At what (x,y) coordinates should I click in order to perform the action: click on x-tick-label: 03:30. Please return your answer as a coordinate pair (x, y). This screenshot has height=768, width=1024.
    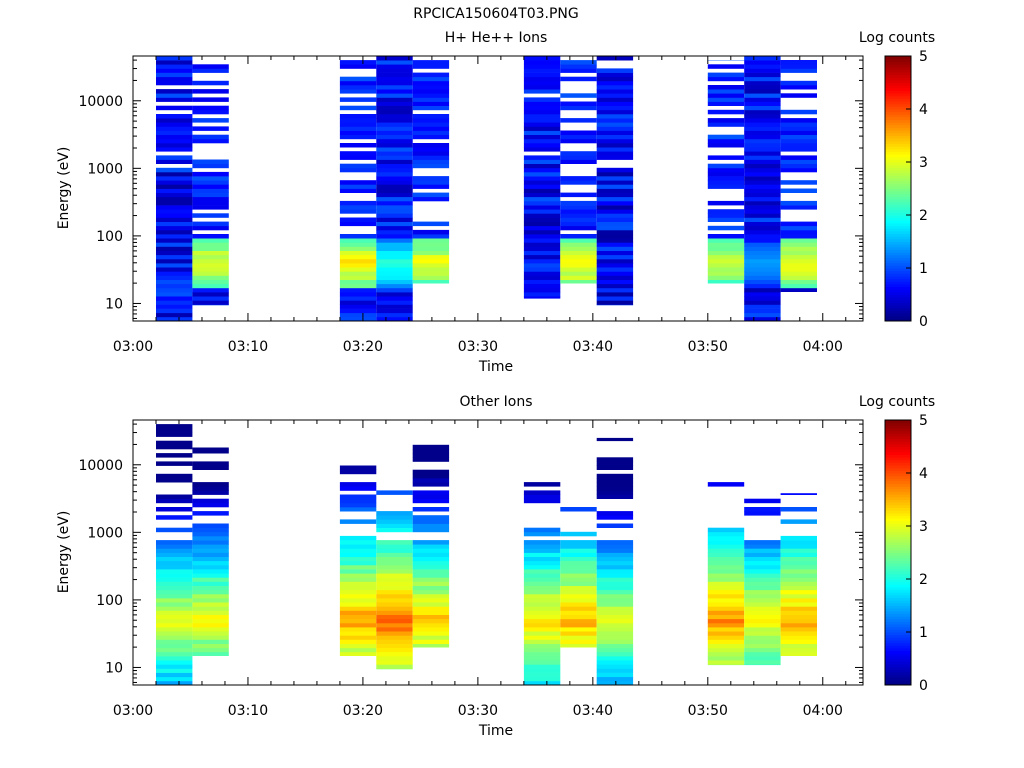
    Looking at the image, I should click on (478, 711).